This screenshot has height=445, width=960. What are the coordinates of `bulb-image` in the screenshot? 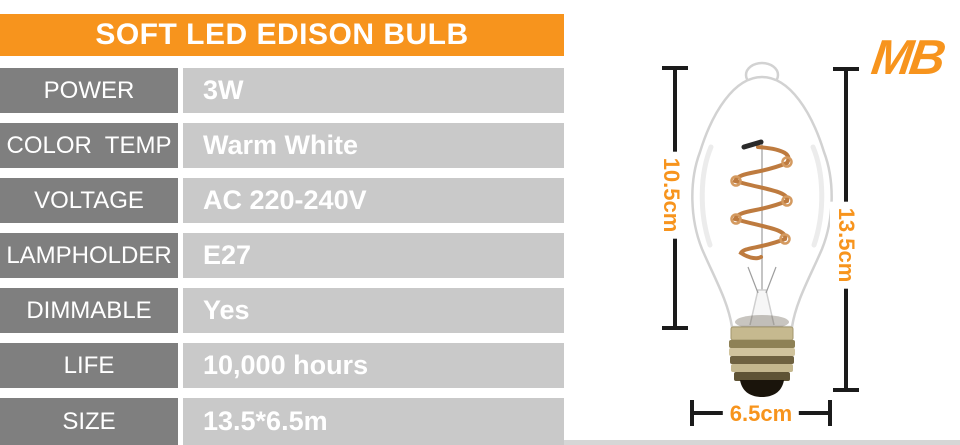 It's located at (762, 229).